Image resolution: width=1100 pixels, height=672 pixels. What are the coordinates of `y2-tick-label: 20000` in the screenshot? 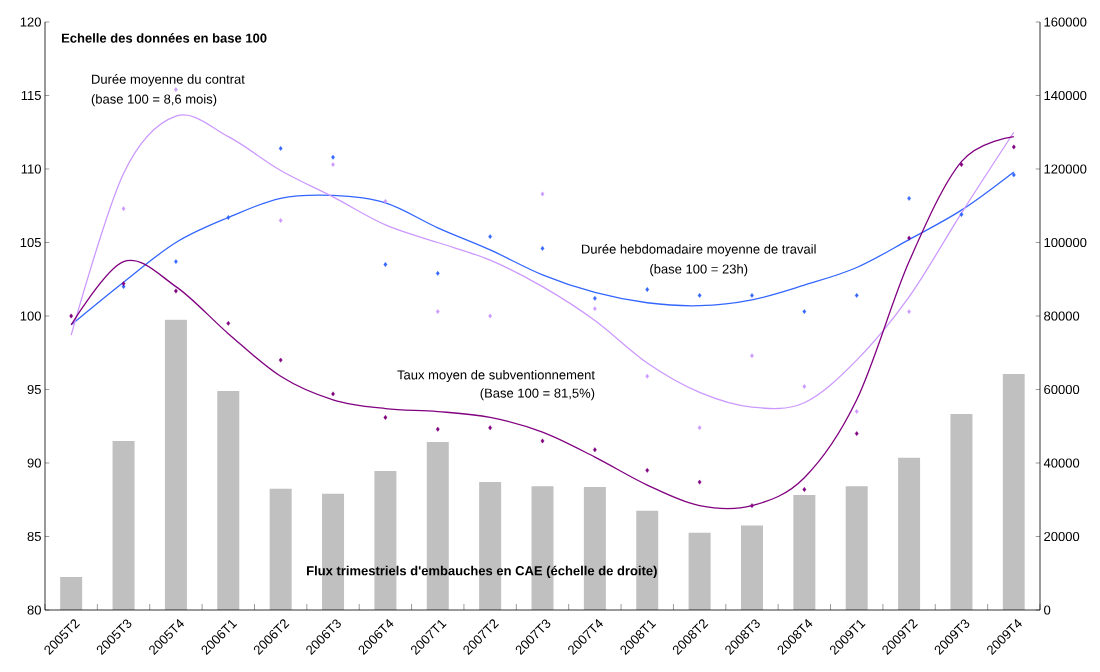 It's located at (1062, 536).